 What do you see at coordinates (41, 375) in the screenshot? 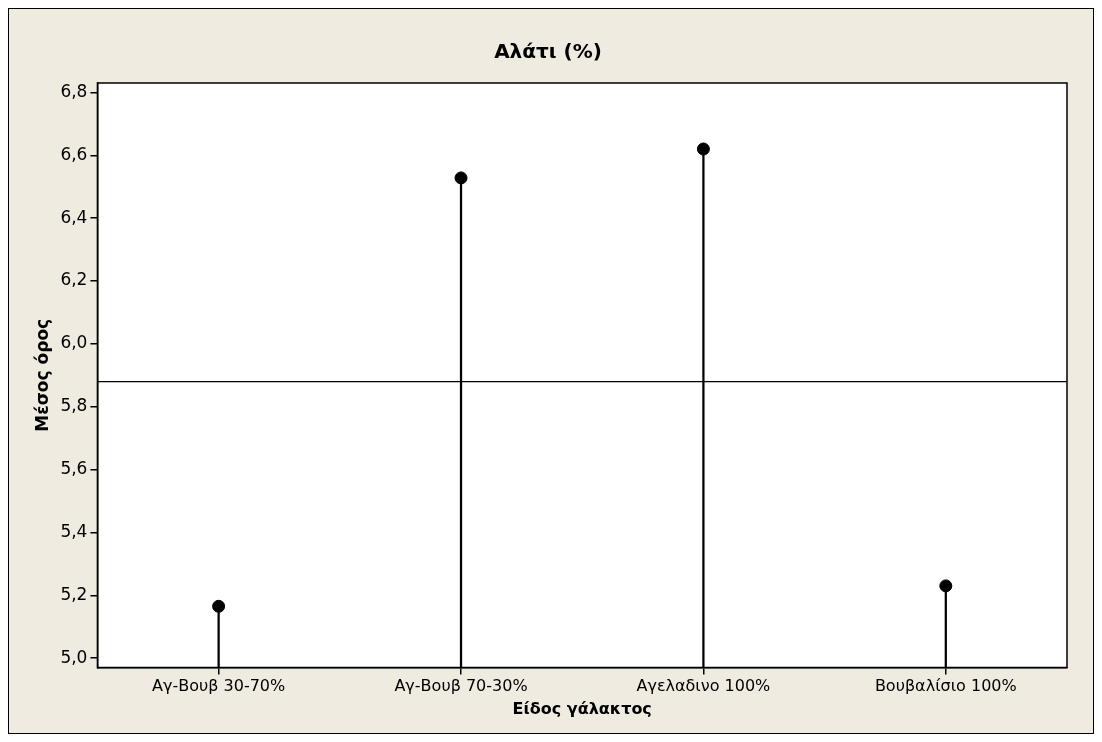
I see `y-axis-title: Μέσος όρος` at bounding box center [41, 375].